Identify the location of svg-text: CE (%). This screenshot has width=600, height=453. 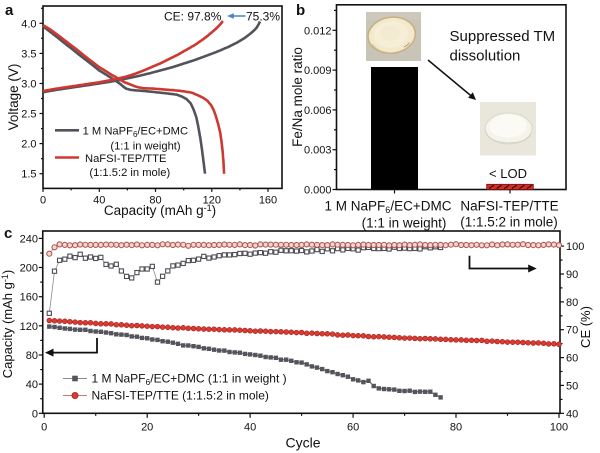
(585, 327).